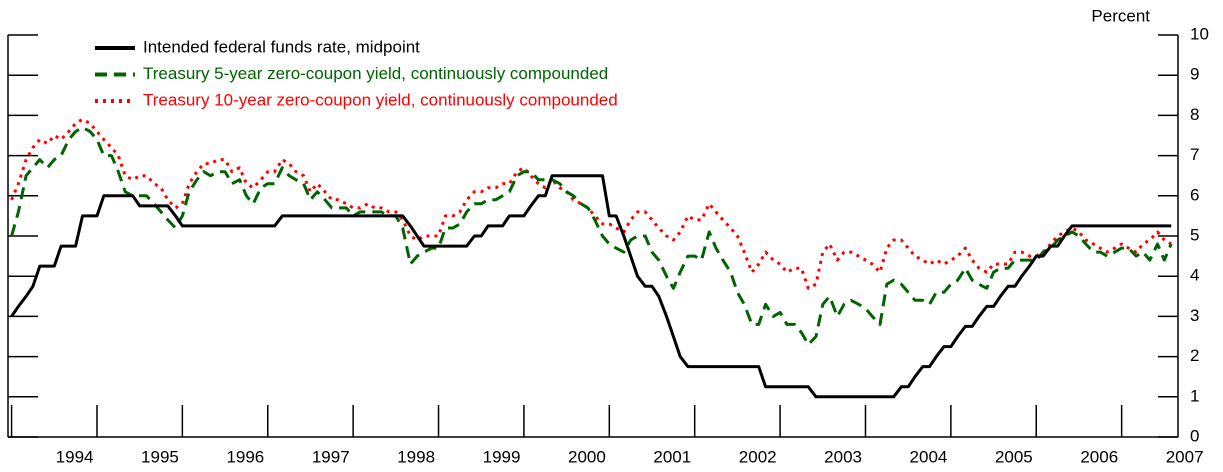 Image resolution: width=1223 pixels, height=472 pixels. I want to click on x-tick-label: 1997, so click(331, 456).